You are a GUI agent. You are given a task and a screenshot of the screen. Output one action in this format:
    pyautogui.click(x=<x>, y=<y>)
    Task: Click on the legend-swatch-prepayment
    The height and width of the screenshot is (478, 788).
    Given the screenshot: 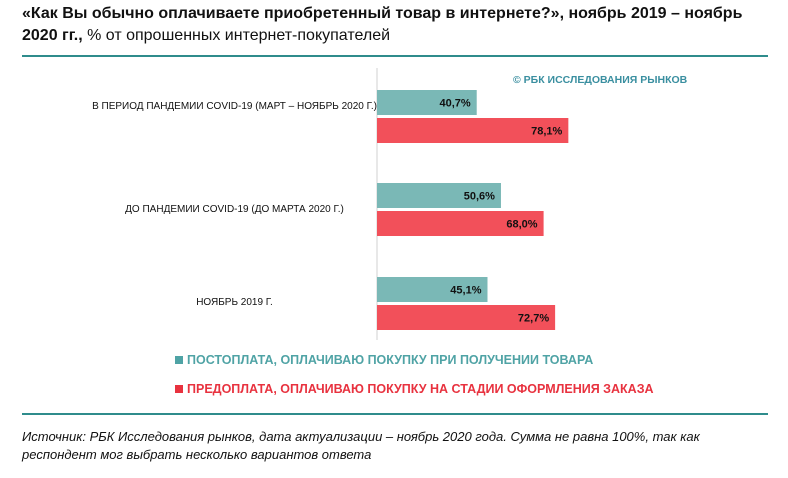 What is the action you would take?
    pyautogui.click(x=179, y=389)
    